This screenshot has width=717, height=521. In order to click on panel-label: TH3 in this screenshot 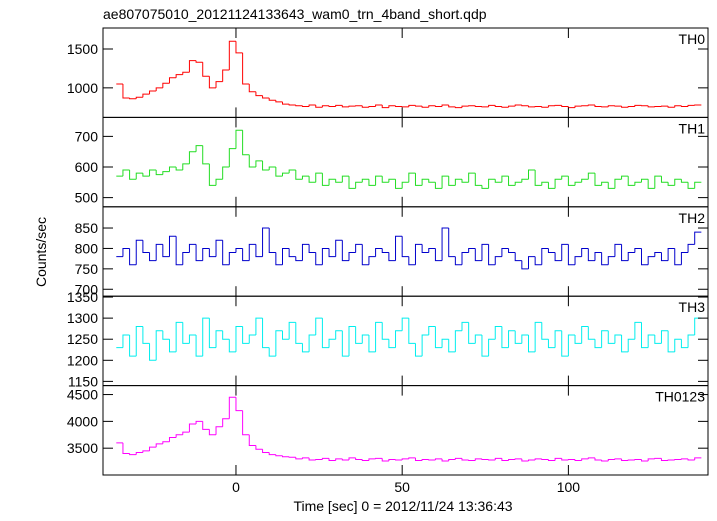, I will do `click(692, 307)`.